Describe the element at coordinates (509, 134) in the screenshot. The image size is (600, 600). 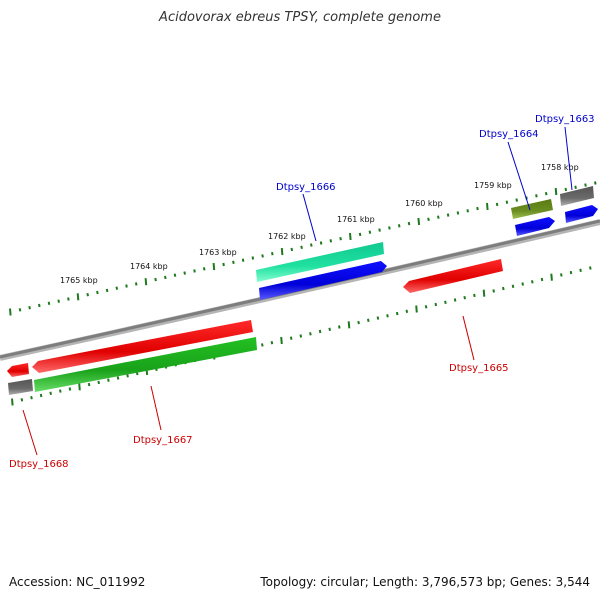
I see `gene-label-dtpsy-1664: Dtpsy_1664` at that location.